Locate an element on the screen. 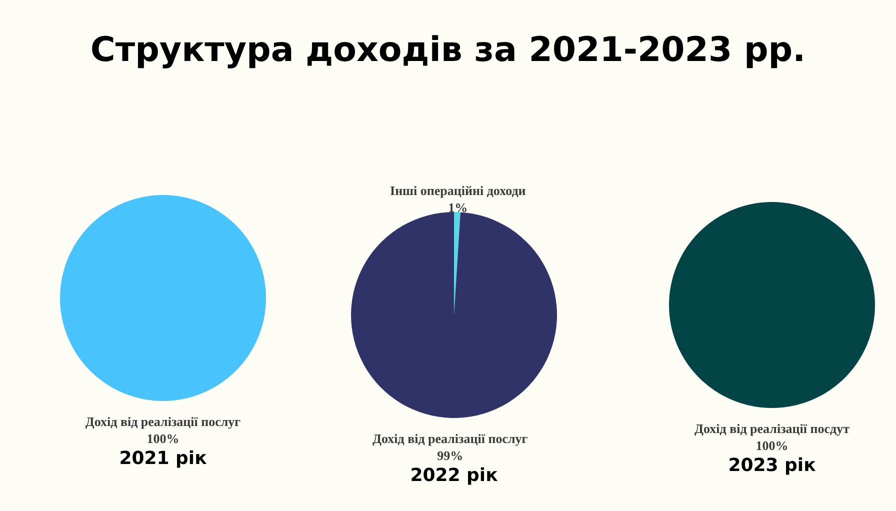 The height and width of the screenshot is (511, 896). data-label: 1% is located at coordinates (458, 208).